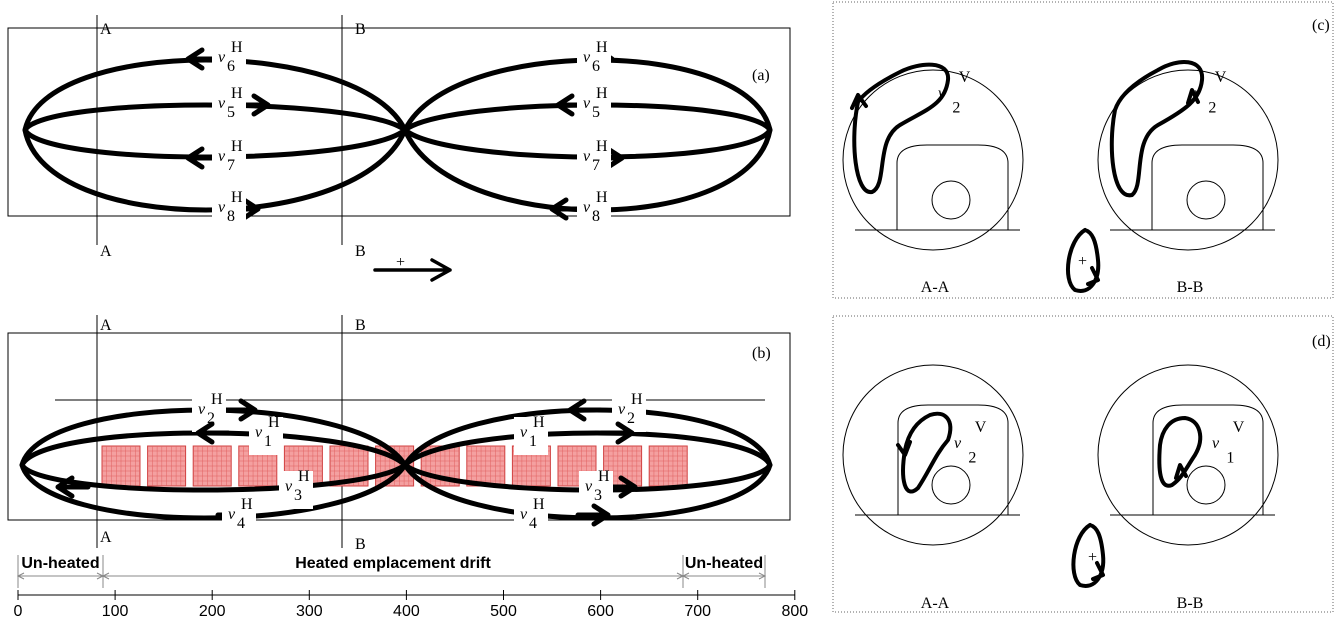 Image resolution: width=1341 pixels, height=621 pixels. I want to click on direction-arrow, so click(412, 270).